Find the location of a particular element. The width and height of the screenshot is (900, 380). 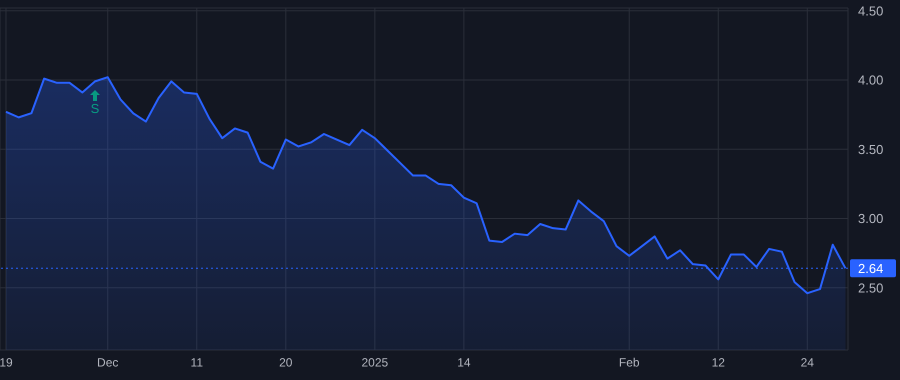

annotation: S is located at coordinates (95, 108).